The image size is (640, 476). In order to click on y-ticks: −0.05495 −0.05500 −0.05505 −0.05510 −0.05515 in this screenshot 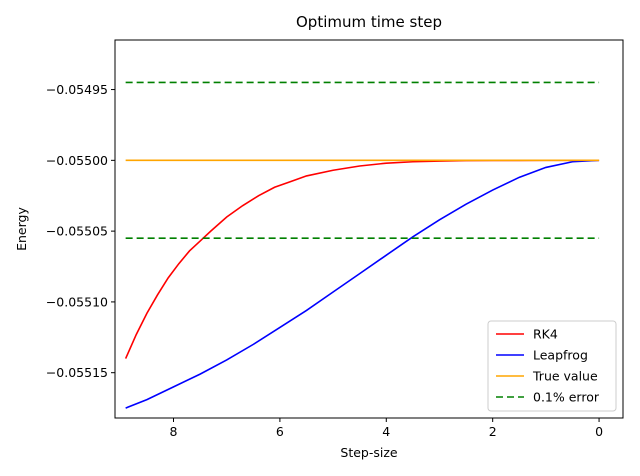, I will do `click(80, 231)`.